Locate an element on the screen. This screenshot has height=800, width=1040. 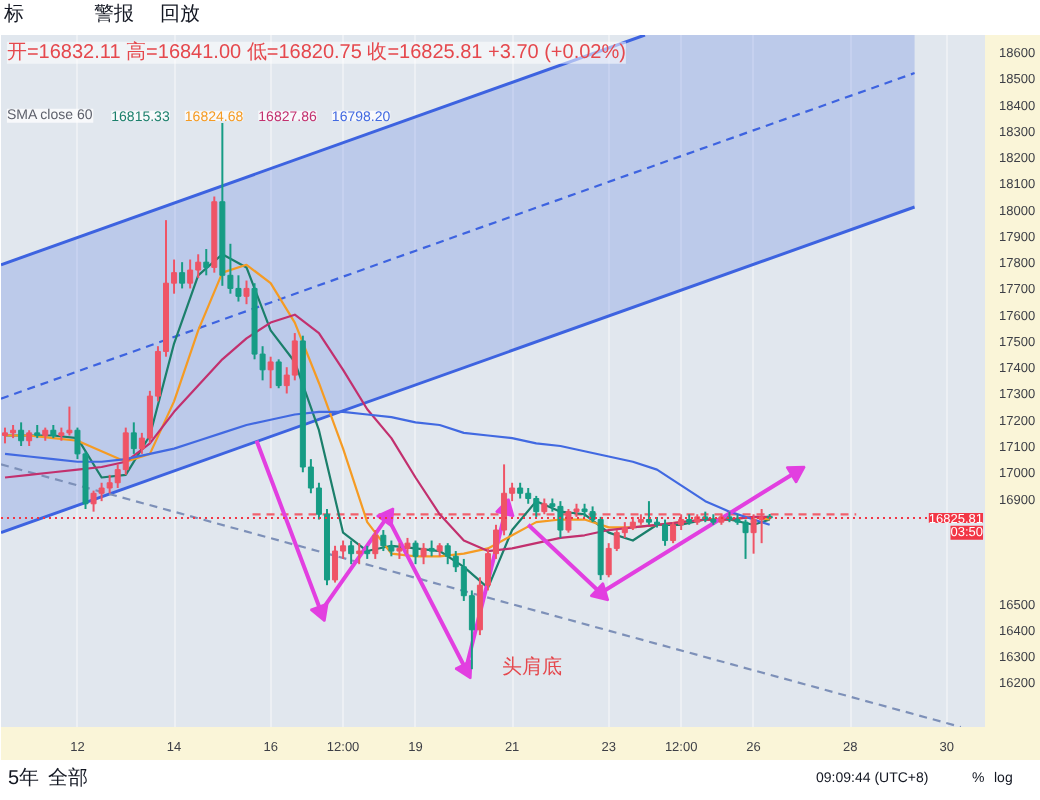
text: 全部 is located at coordinates (68, 780).